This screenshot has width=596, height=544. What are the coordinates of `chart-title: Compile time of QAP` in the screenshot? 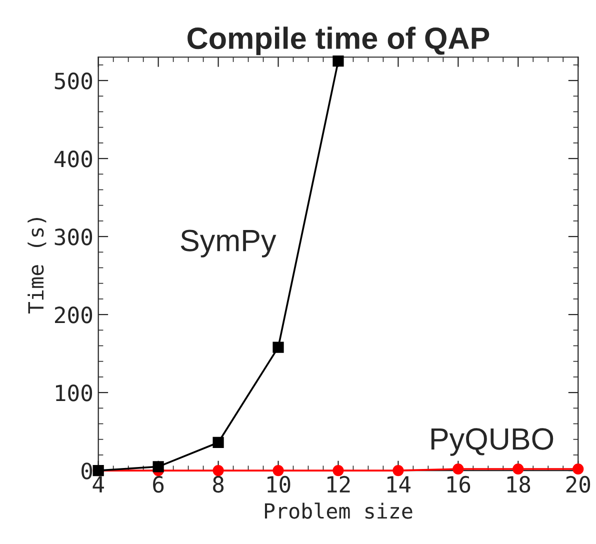 It's located at (339, 41).